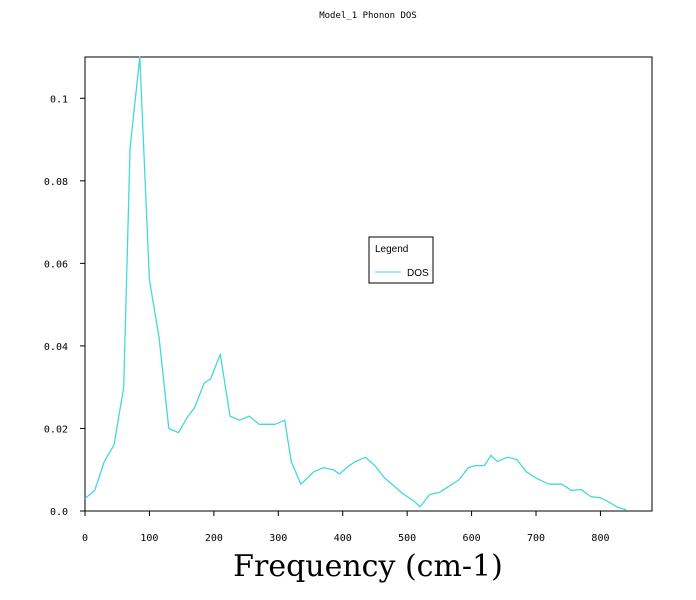  I want to click on legend: Legend DOS, so click(401, 260).